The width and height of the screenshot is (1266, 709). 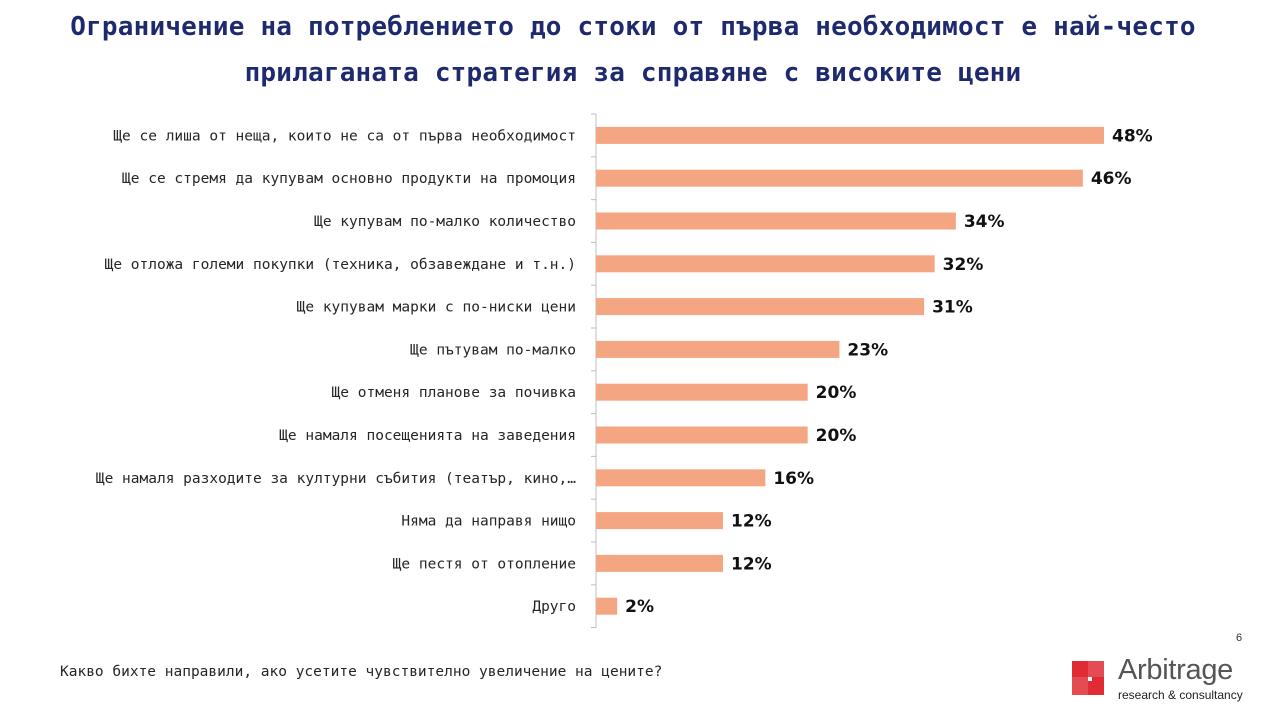 What do you see at coordinates (454, 393) in the screenshot?
I see `category-label: Ще отменя планове за почивка` at bounding box center [454, 393].